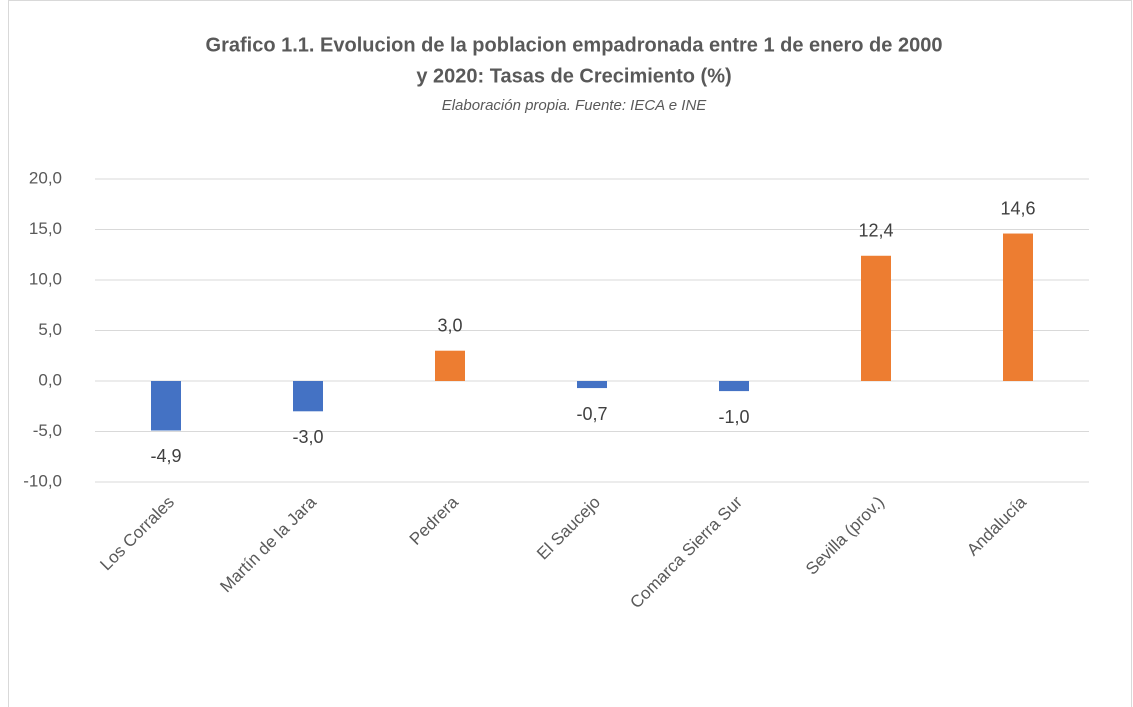 The image size is (1133, 707). Describe the element at coordinates (165, 456) in the screenshot. I see `data-label: -4,9` at that location.